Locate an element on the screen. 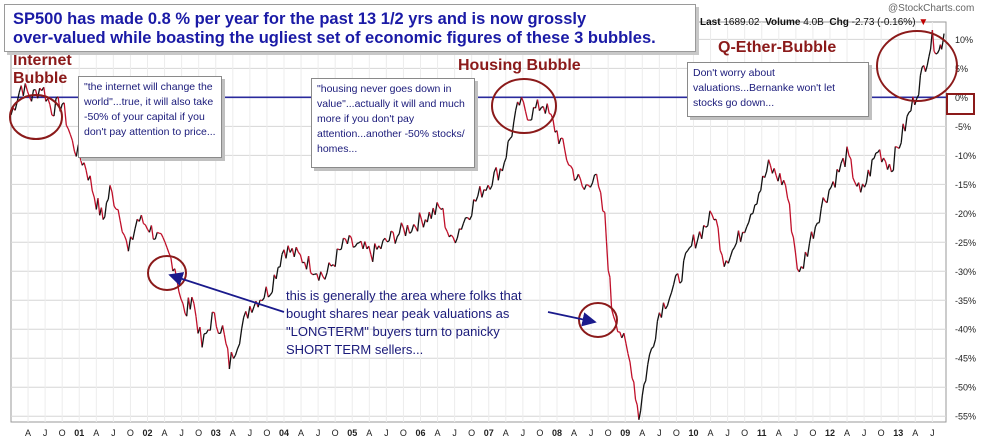 Image resolution: width=989 pixels, height=444 pixels. x-tick-label: 08 is located at coordinates (557, 433).